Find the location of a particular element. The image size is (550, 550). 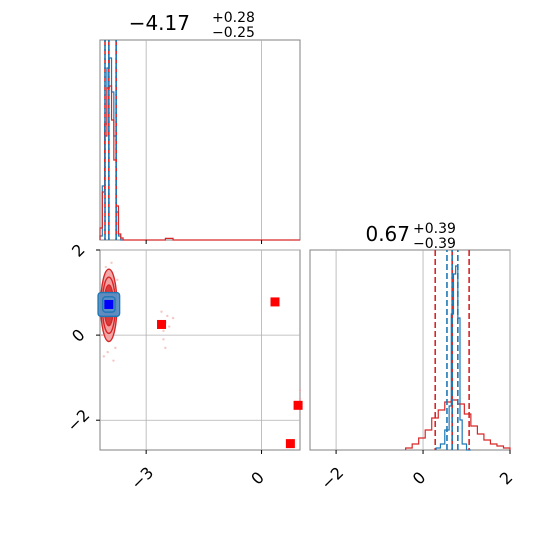

hist-param1-title-value: −4.17 is located at coordinates (159, 23).